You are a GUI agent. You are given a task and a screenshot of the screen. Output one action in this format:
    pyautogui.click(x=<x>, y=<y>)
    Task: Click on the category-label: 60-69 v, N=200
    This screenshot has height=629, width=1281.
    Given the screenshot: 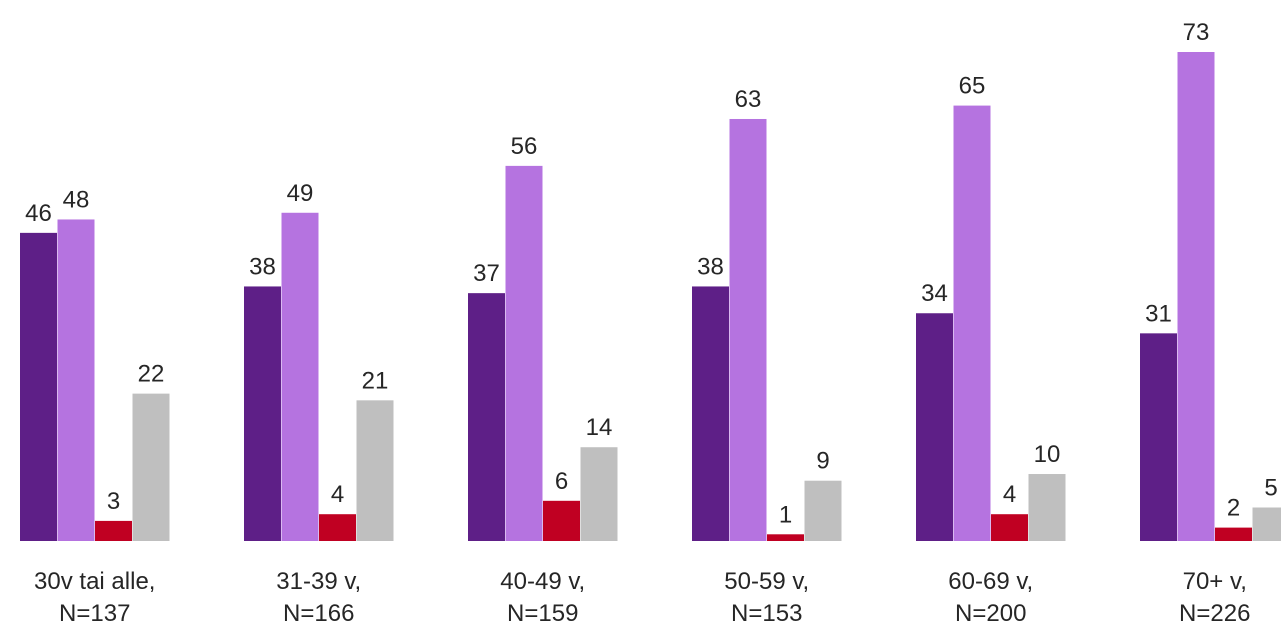 What is the action you would take?
    pyautogui.click(x=990, y=597)
    